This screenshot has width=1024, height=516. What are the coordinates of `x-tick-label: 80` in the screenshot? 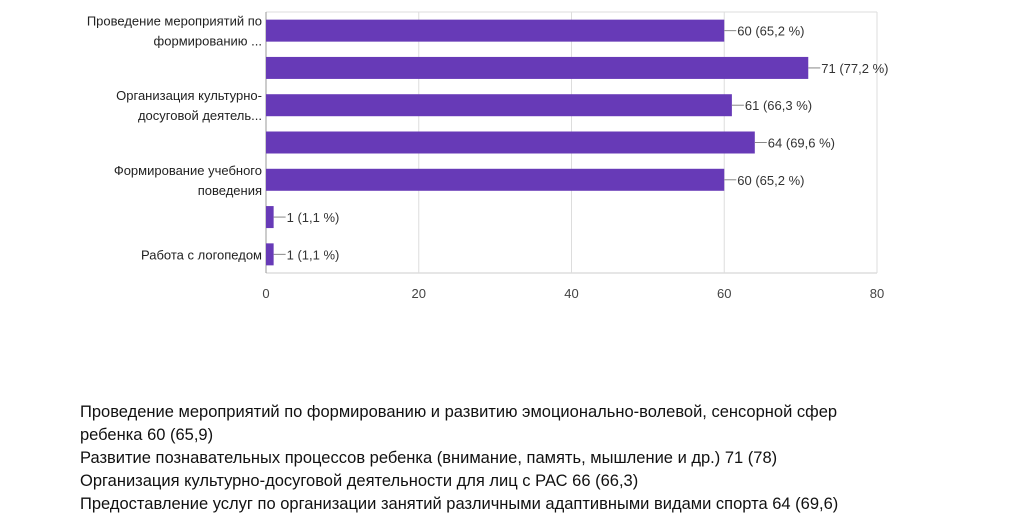 It's located at (877, 293).